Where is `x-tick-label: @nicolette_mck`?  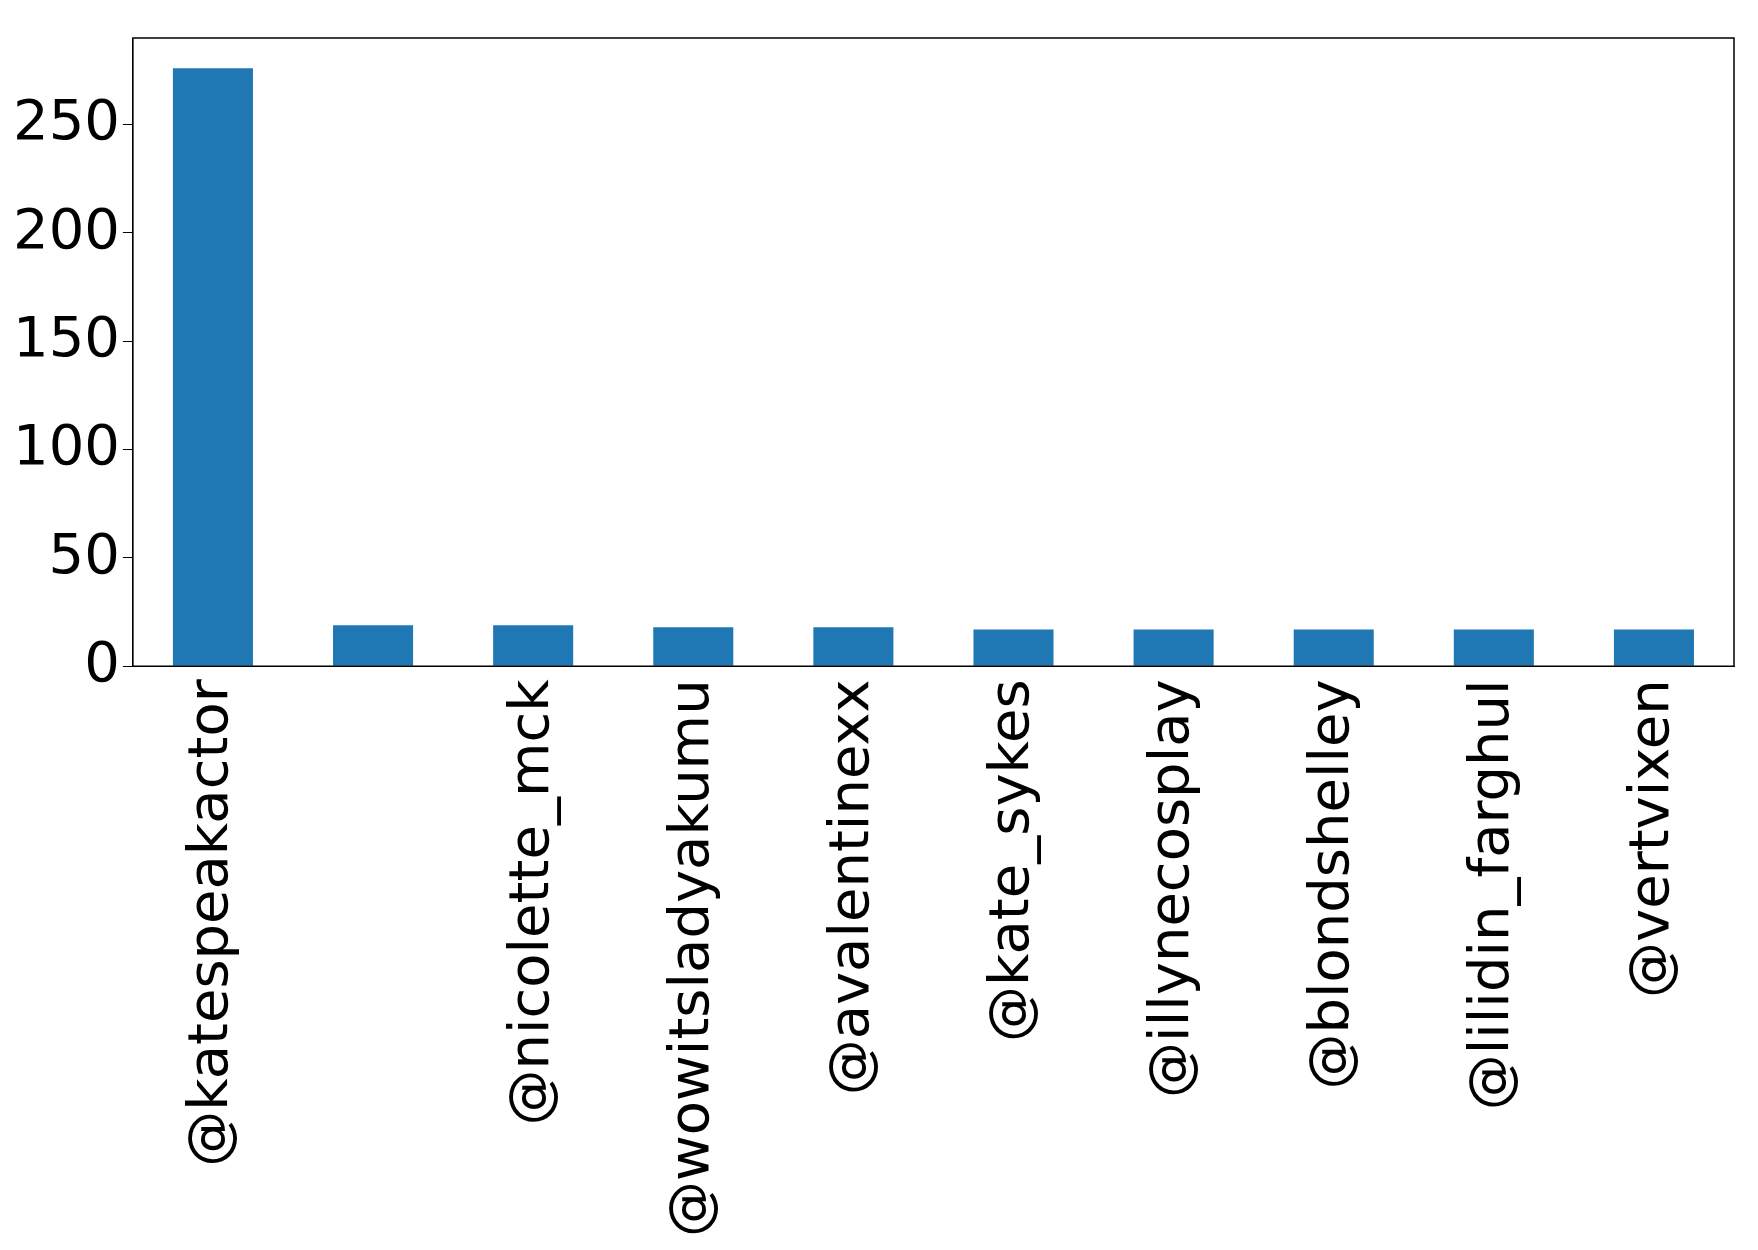
x-tick-label: @nicolette_mck is located at coordinates (528, 902).